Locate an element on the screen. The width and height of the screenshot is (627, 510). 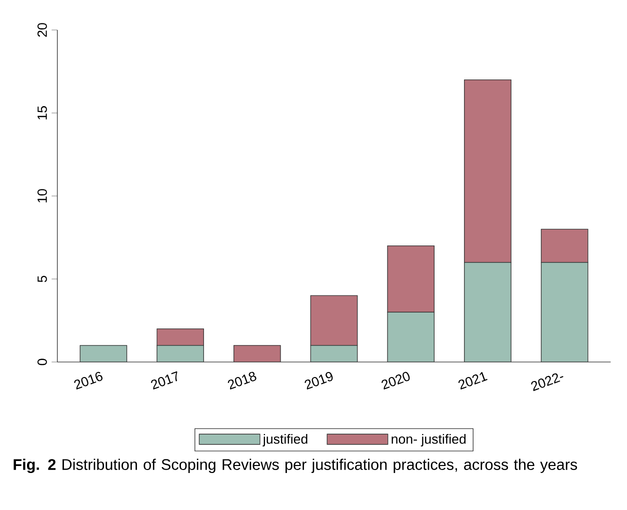
x-tick-label: 2021 is located at coordinates (473, 381).